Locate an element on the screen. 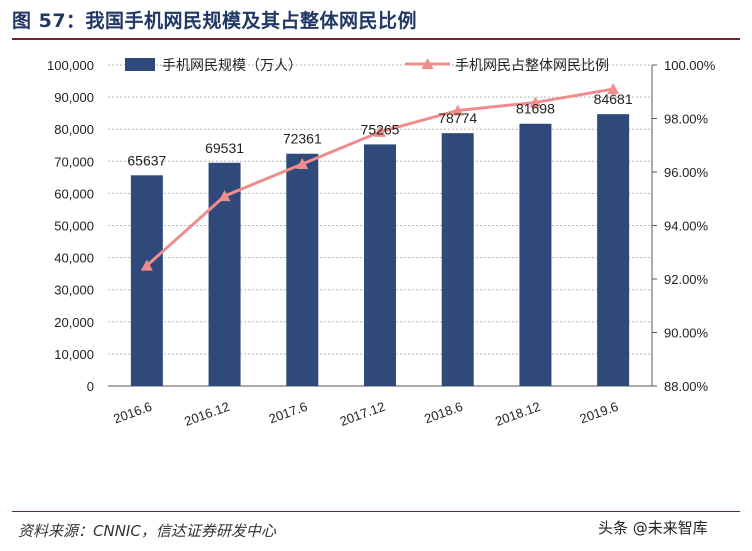 This screenshot has height=551, width=752. x-tick-label: 2017.6 is located at coordinates (288, 413).